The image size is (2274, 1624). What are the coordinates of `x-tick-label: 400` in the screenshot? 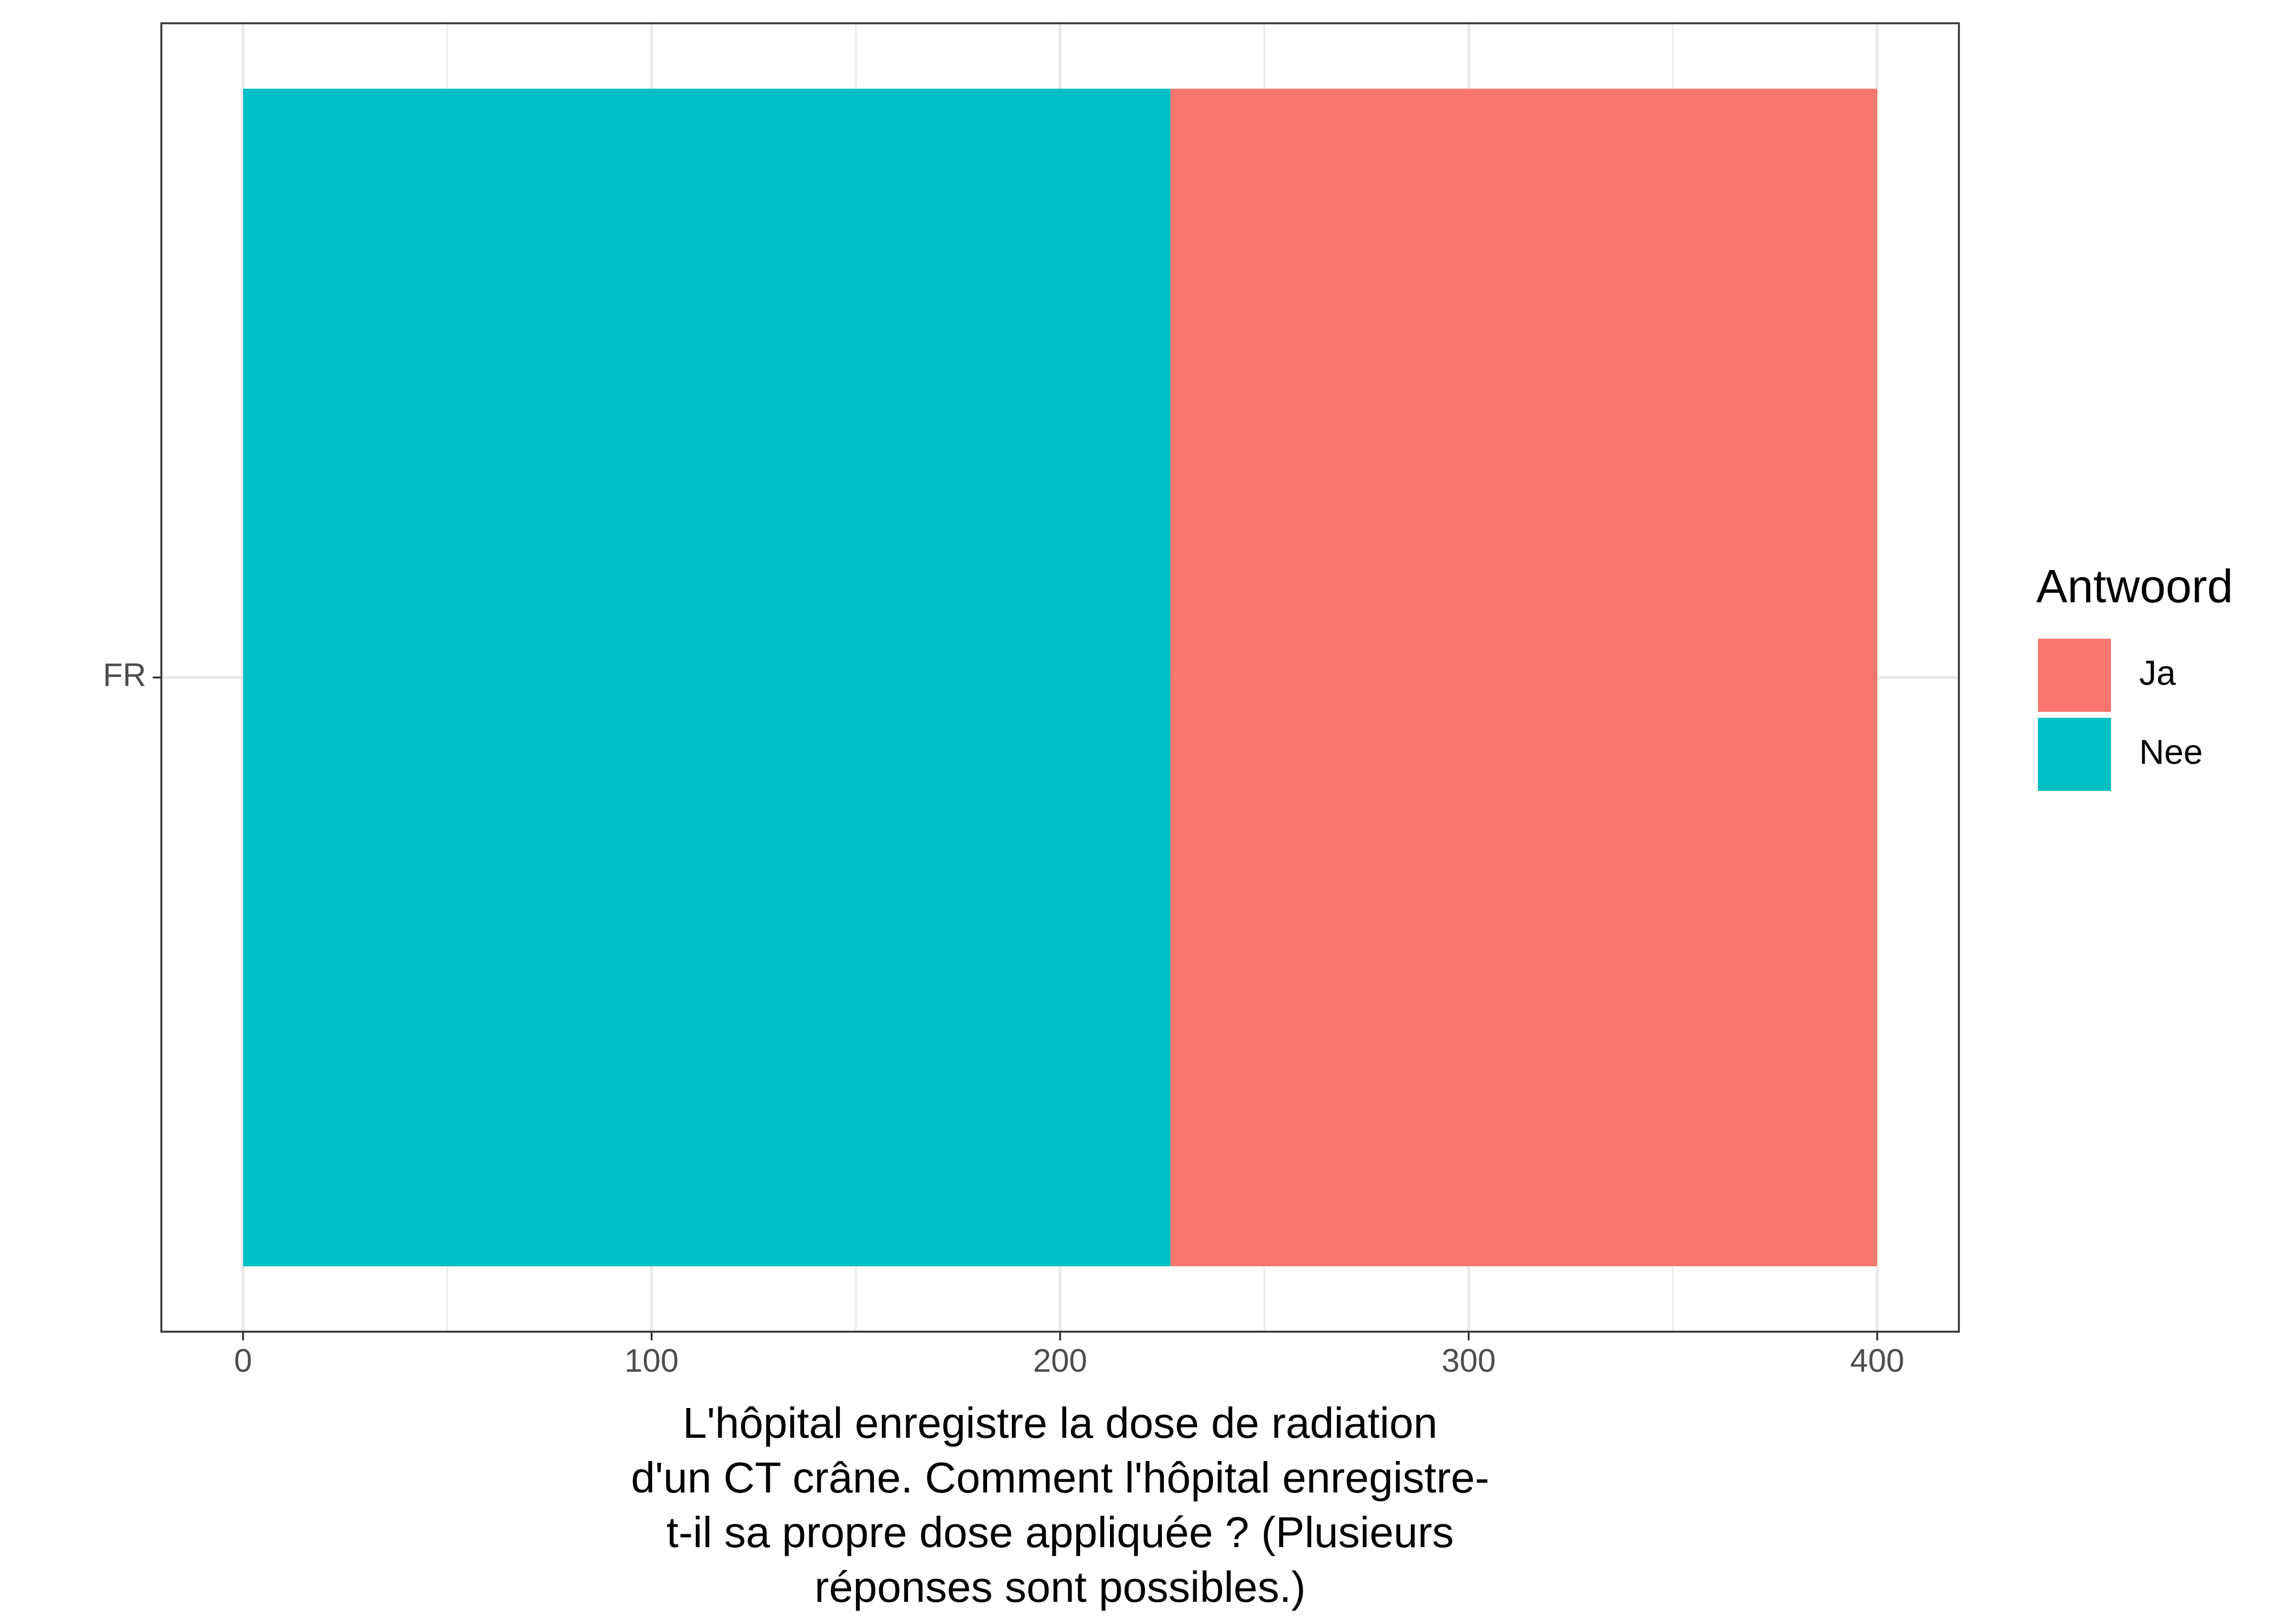 It's located at (1877, 1361).